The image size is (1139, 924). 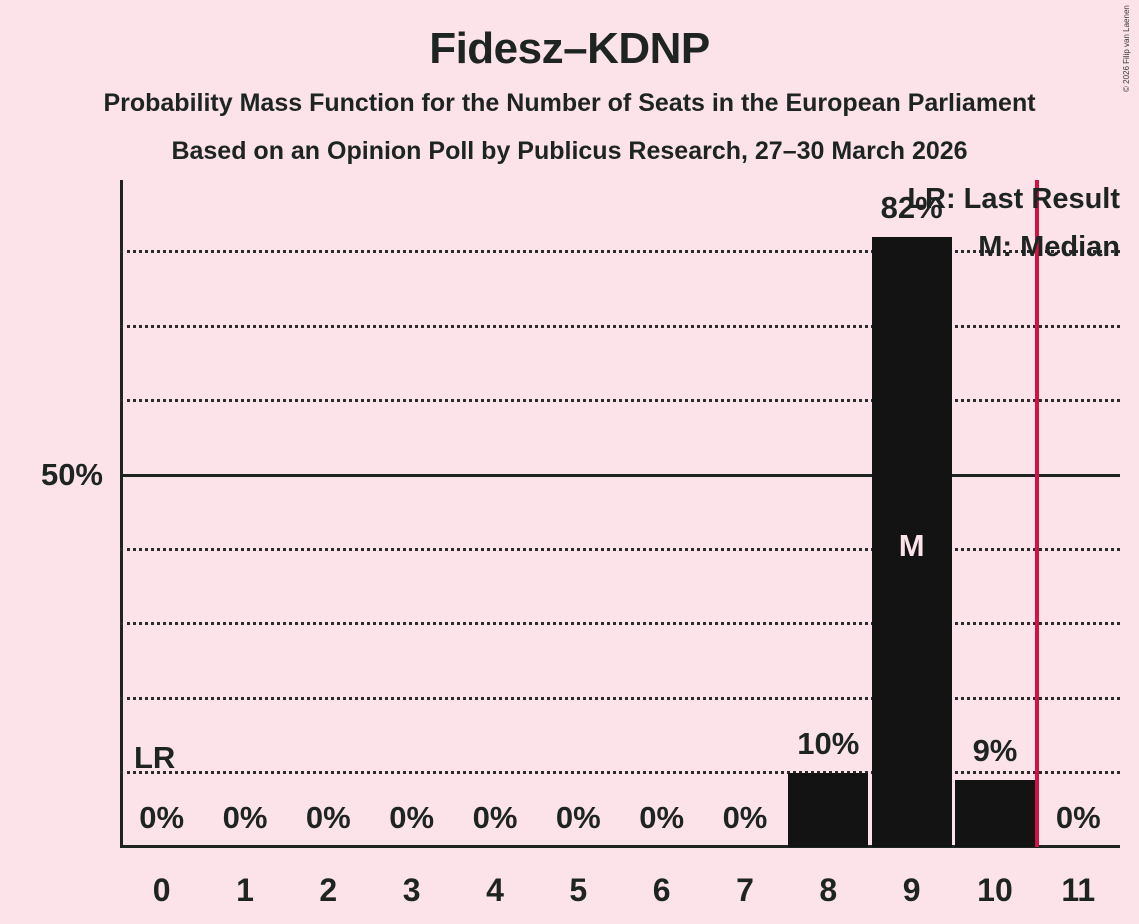 I want to click on median-marker: M, so click(x=911, y=545).